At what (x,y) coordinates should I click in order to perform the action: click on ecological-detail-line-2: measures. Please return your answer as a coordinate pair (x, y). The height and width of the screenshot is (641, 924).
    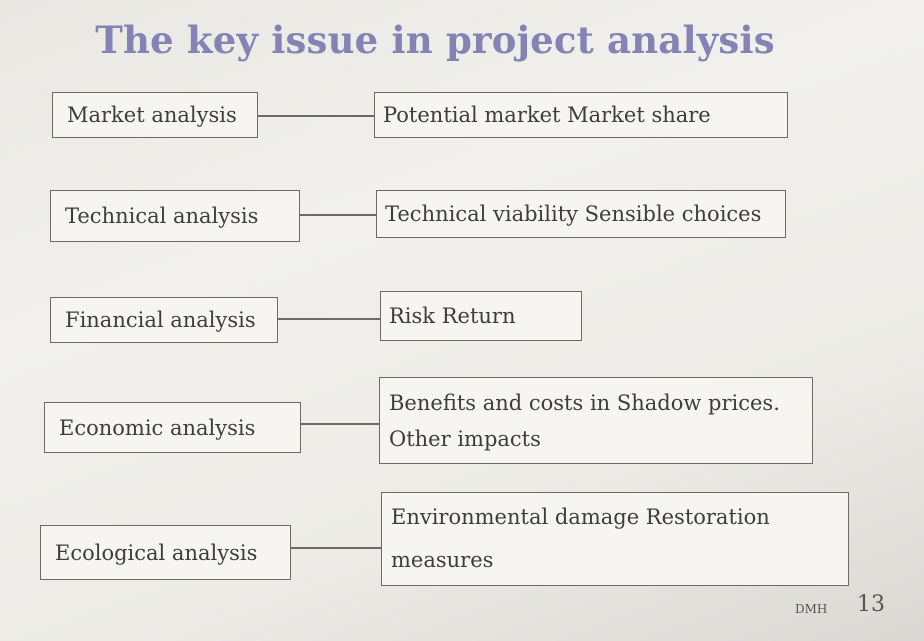
    Looking at the image, I should click on (442, 560).